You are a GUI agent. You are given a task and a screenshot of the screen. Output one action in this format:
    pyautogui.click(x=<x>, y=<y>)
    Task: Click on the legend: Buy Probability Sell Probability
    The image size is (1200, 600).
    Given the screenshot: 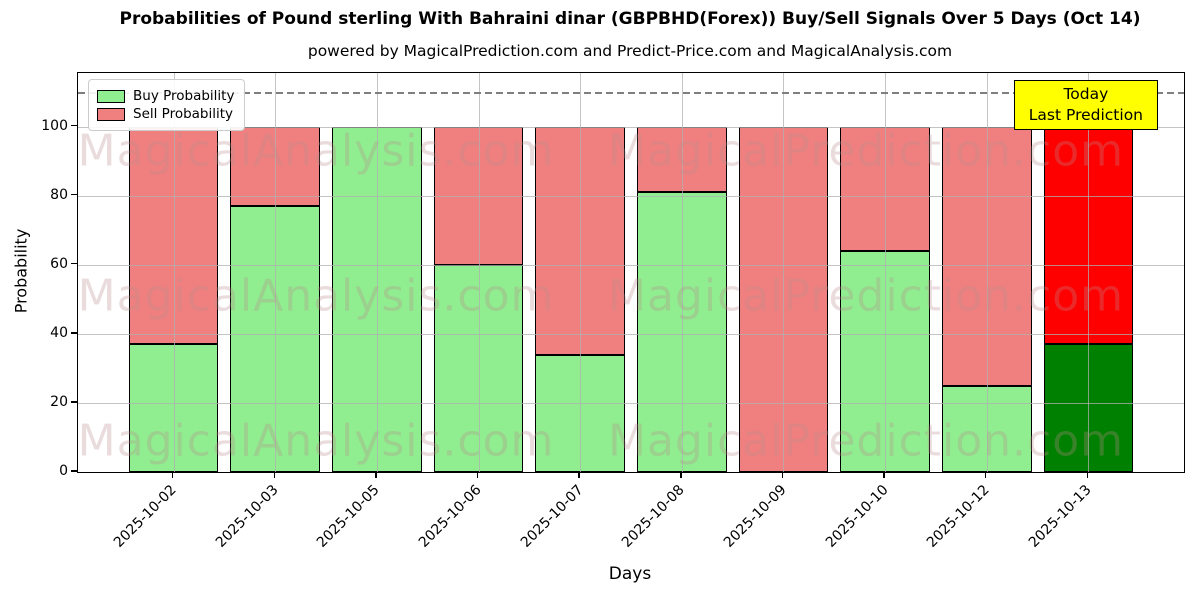 What is the action you would take?
    pyautogui.click(x=167, y=105)
    